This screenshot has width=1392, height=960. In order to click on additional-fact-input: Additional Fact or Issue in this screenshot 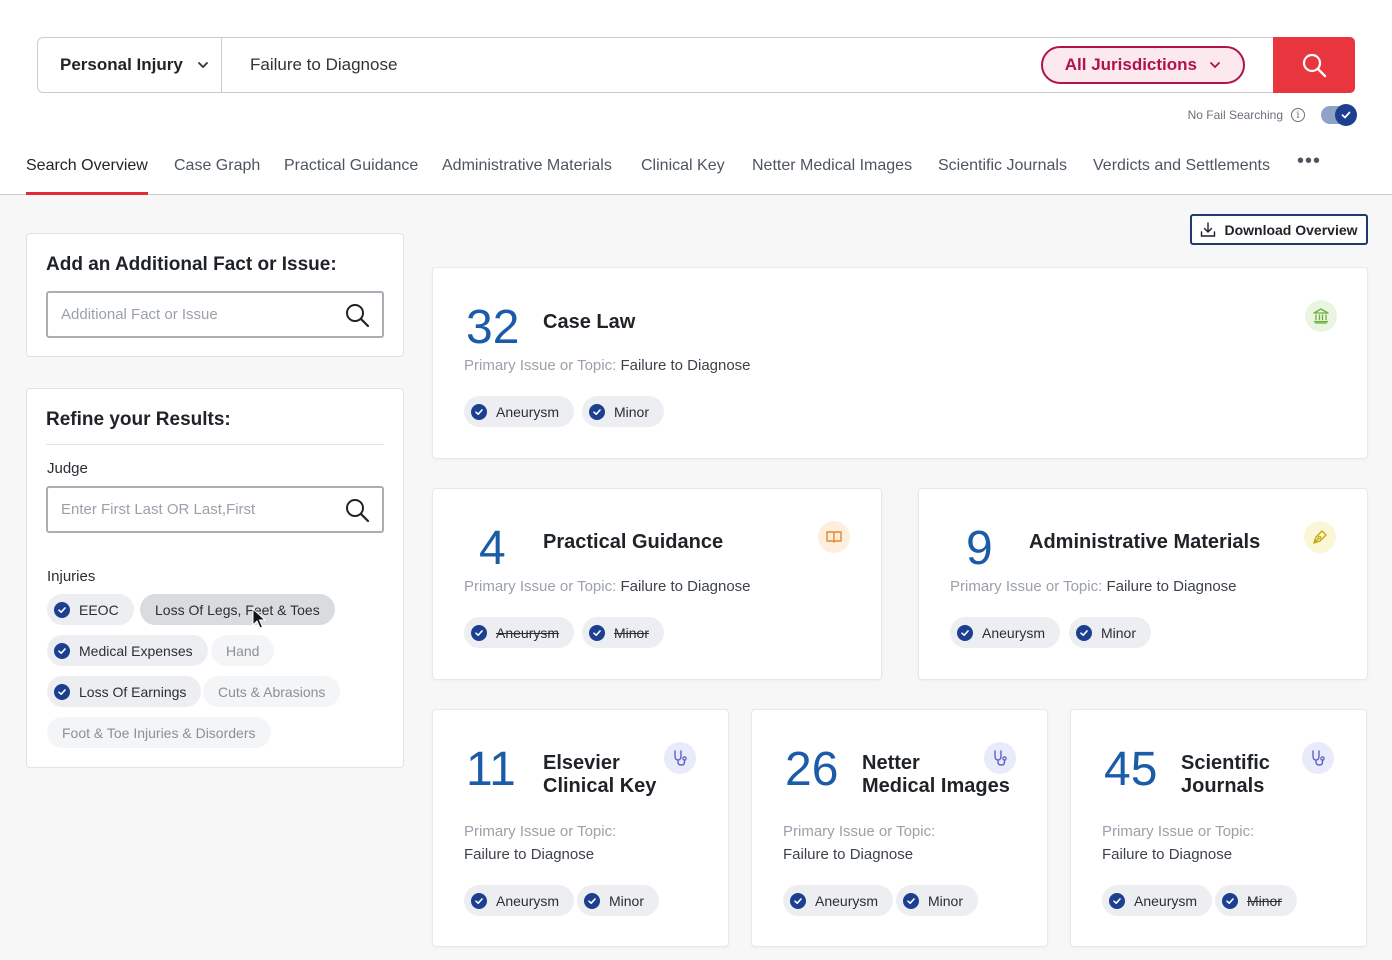, I will do `click(215, 314)`.